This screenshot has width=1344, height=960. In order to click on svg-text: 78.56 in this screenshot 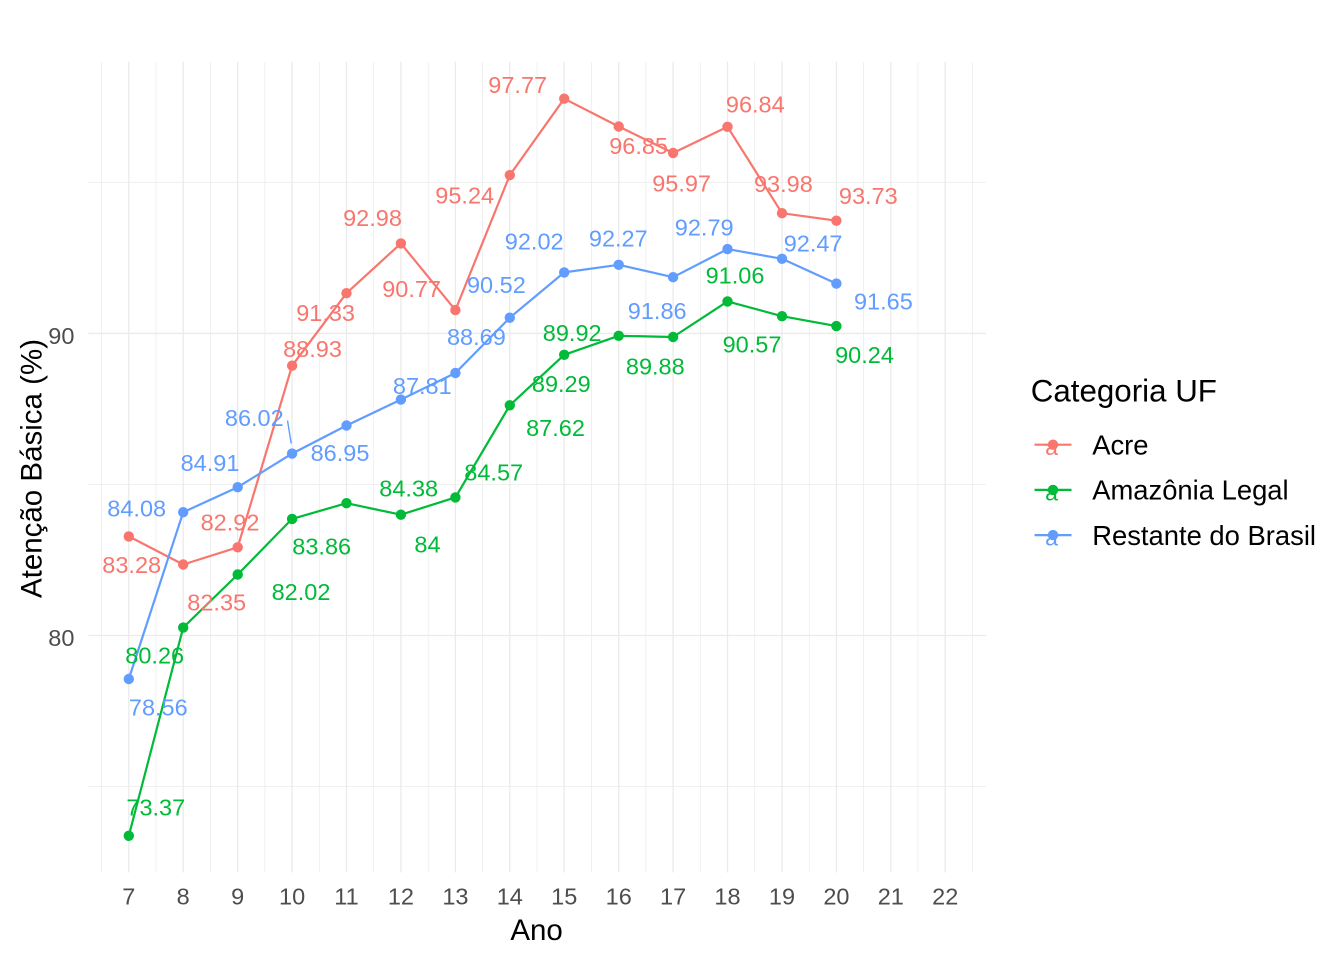, I will do `click(158, 708)`.